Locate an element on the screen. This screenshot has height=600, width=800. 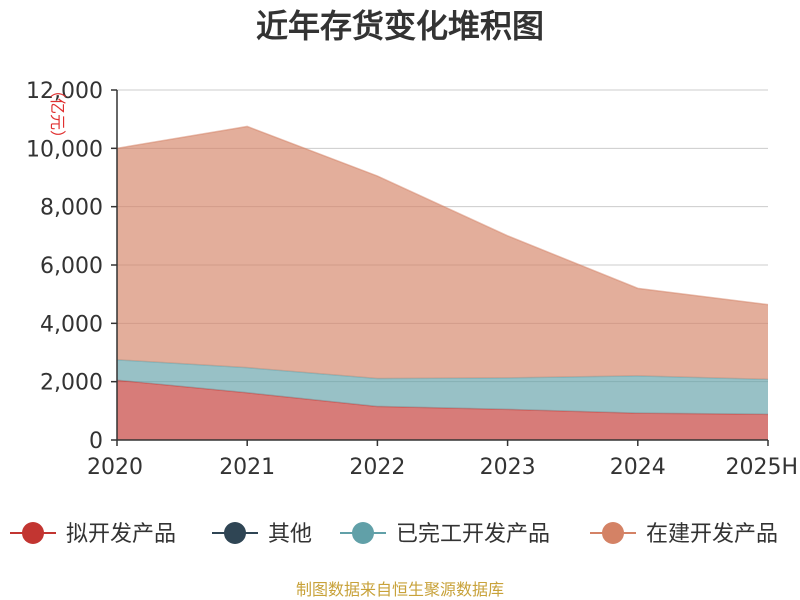
y-tick-label: 6,000 is located at coordinates (71, 266).